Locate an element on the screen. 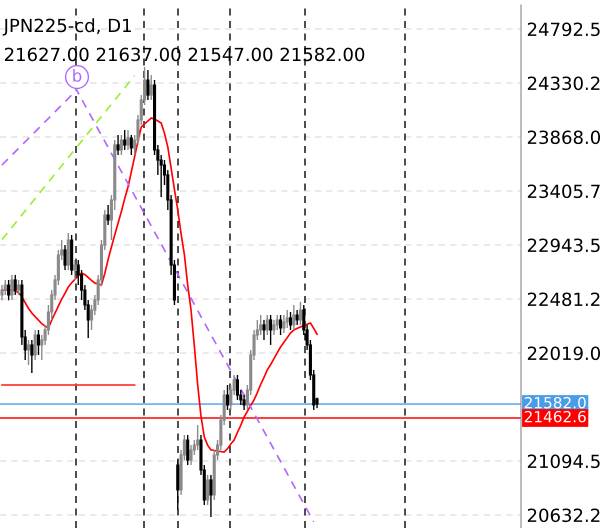  y-tick-label: 22481.2 is located at coordinates (564, 299).